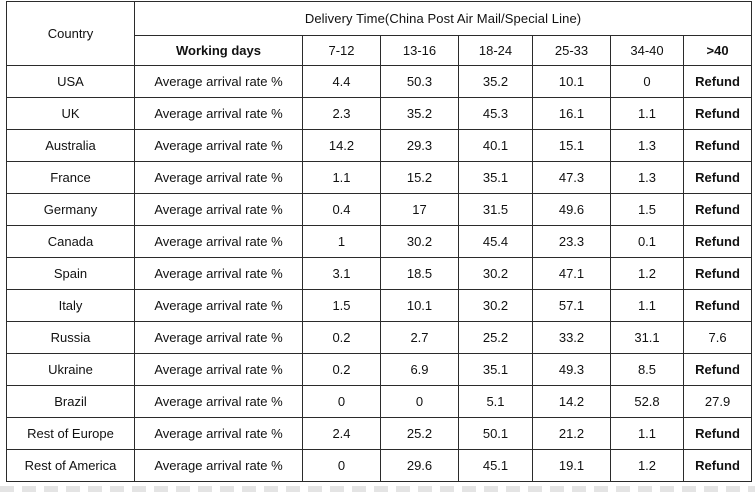  I want to click on value-cell: 33.2, so click(571, 337).